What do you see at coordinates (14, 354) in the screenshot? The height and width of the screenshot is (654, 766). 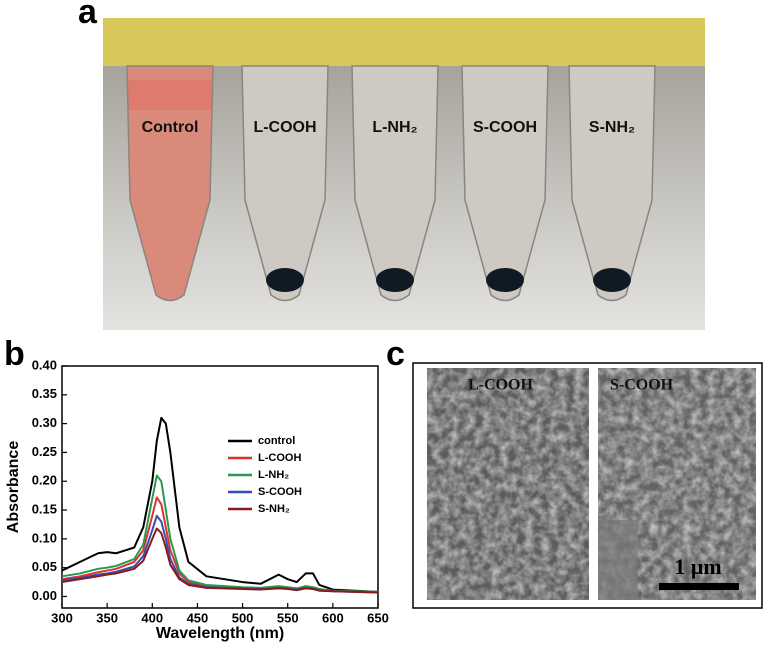 I see `panel-label: b` at bounding box center [14, 354].